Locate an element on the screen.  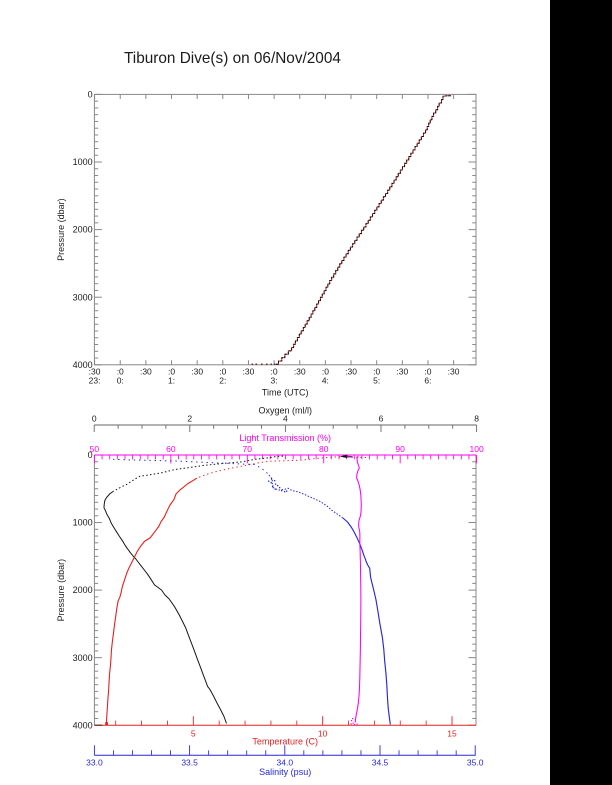
svg-text: 50 is located at coordinates (95, 449).